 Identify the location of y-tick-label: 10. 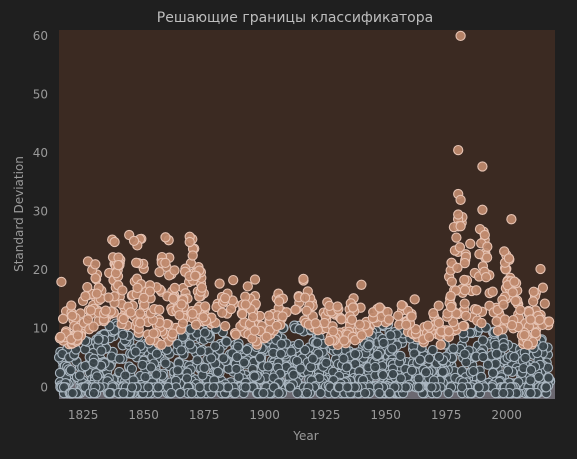
(40, 329).